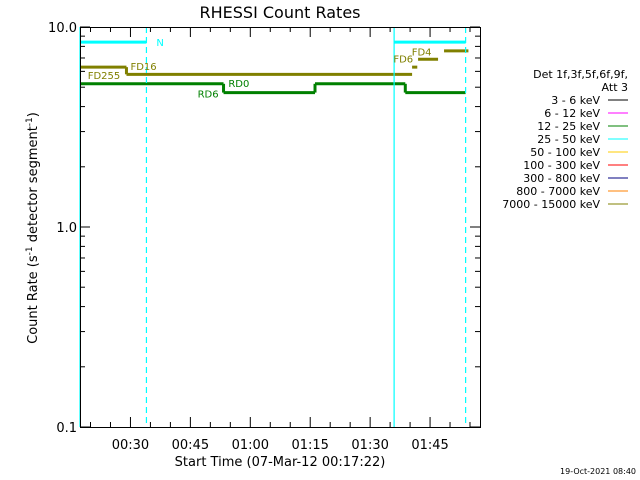 This screenshot has height=480, width=640. Describe the element at coordinates (208, 95) in the screenshot. I see `annotation-rd6: RD6` at that location.